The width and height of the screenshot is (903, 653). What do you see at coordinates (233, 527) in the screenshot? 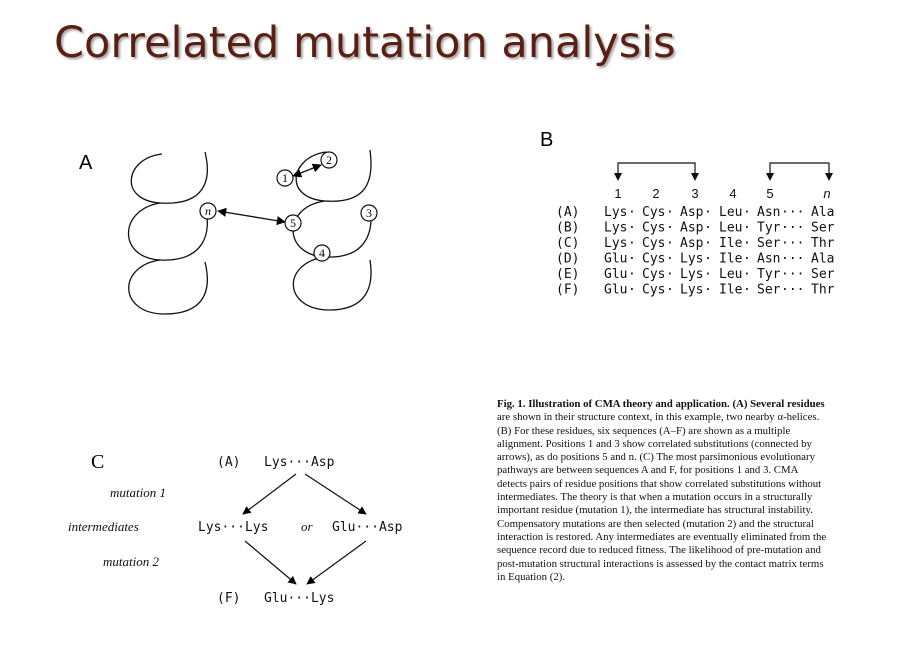
I see `left-intermediate: Lys···Lys` at bounding box center [233, 527].